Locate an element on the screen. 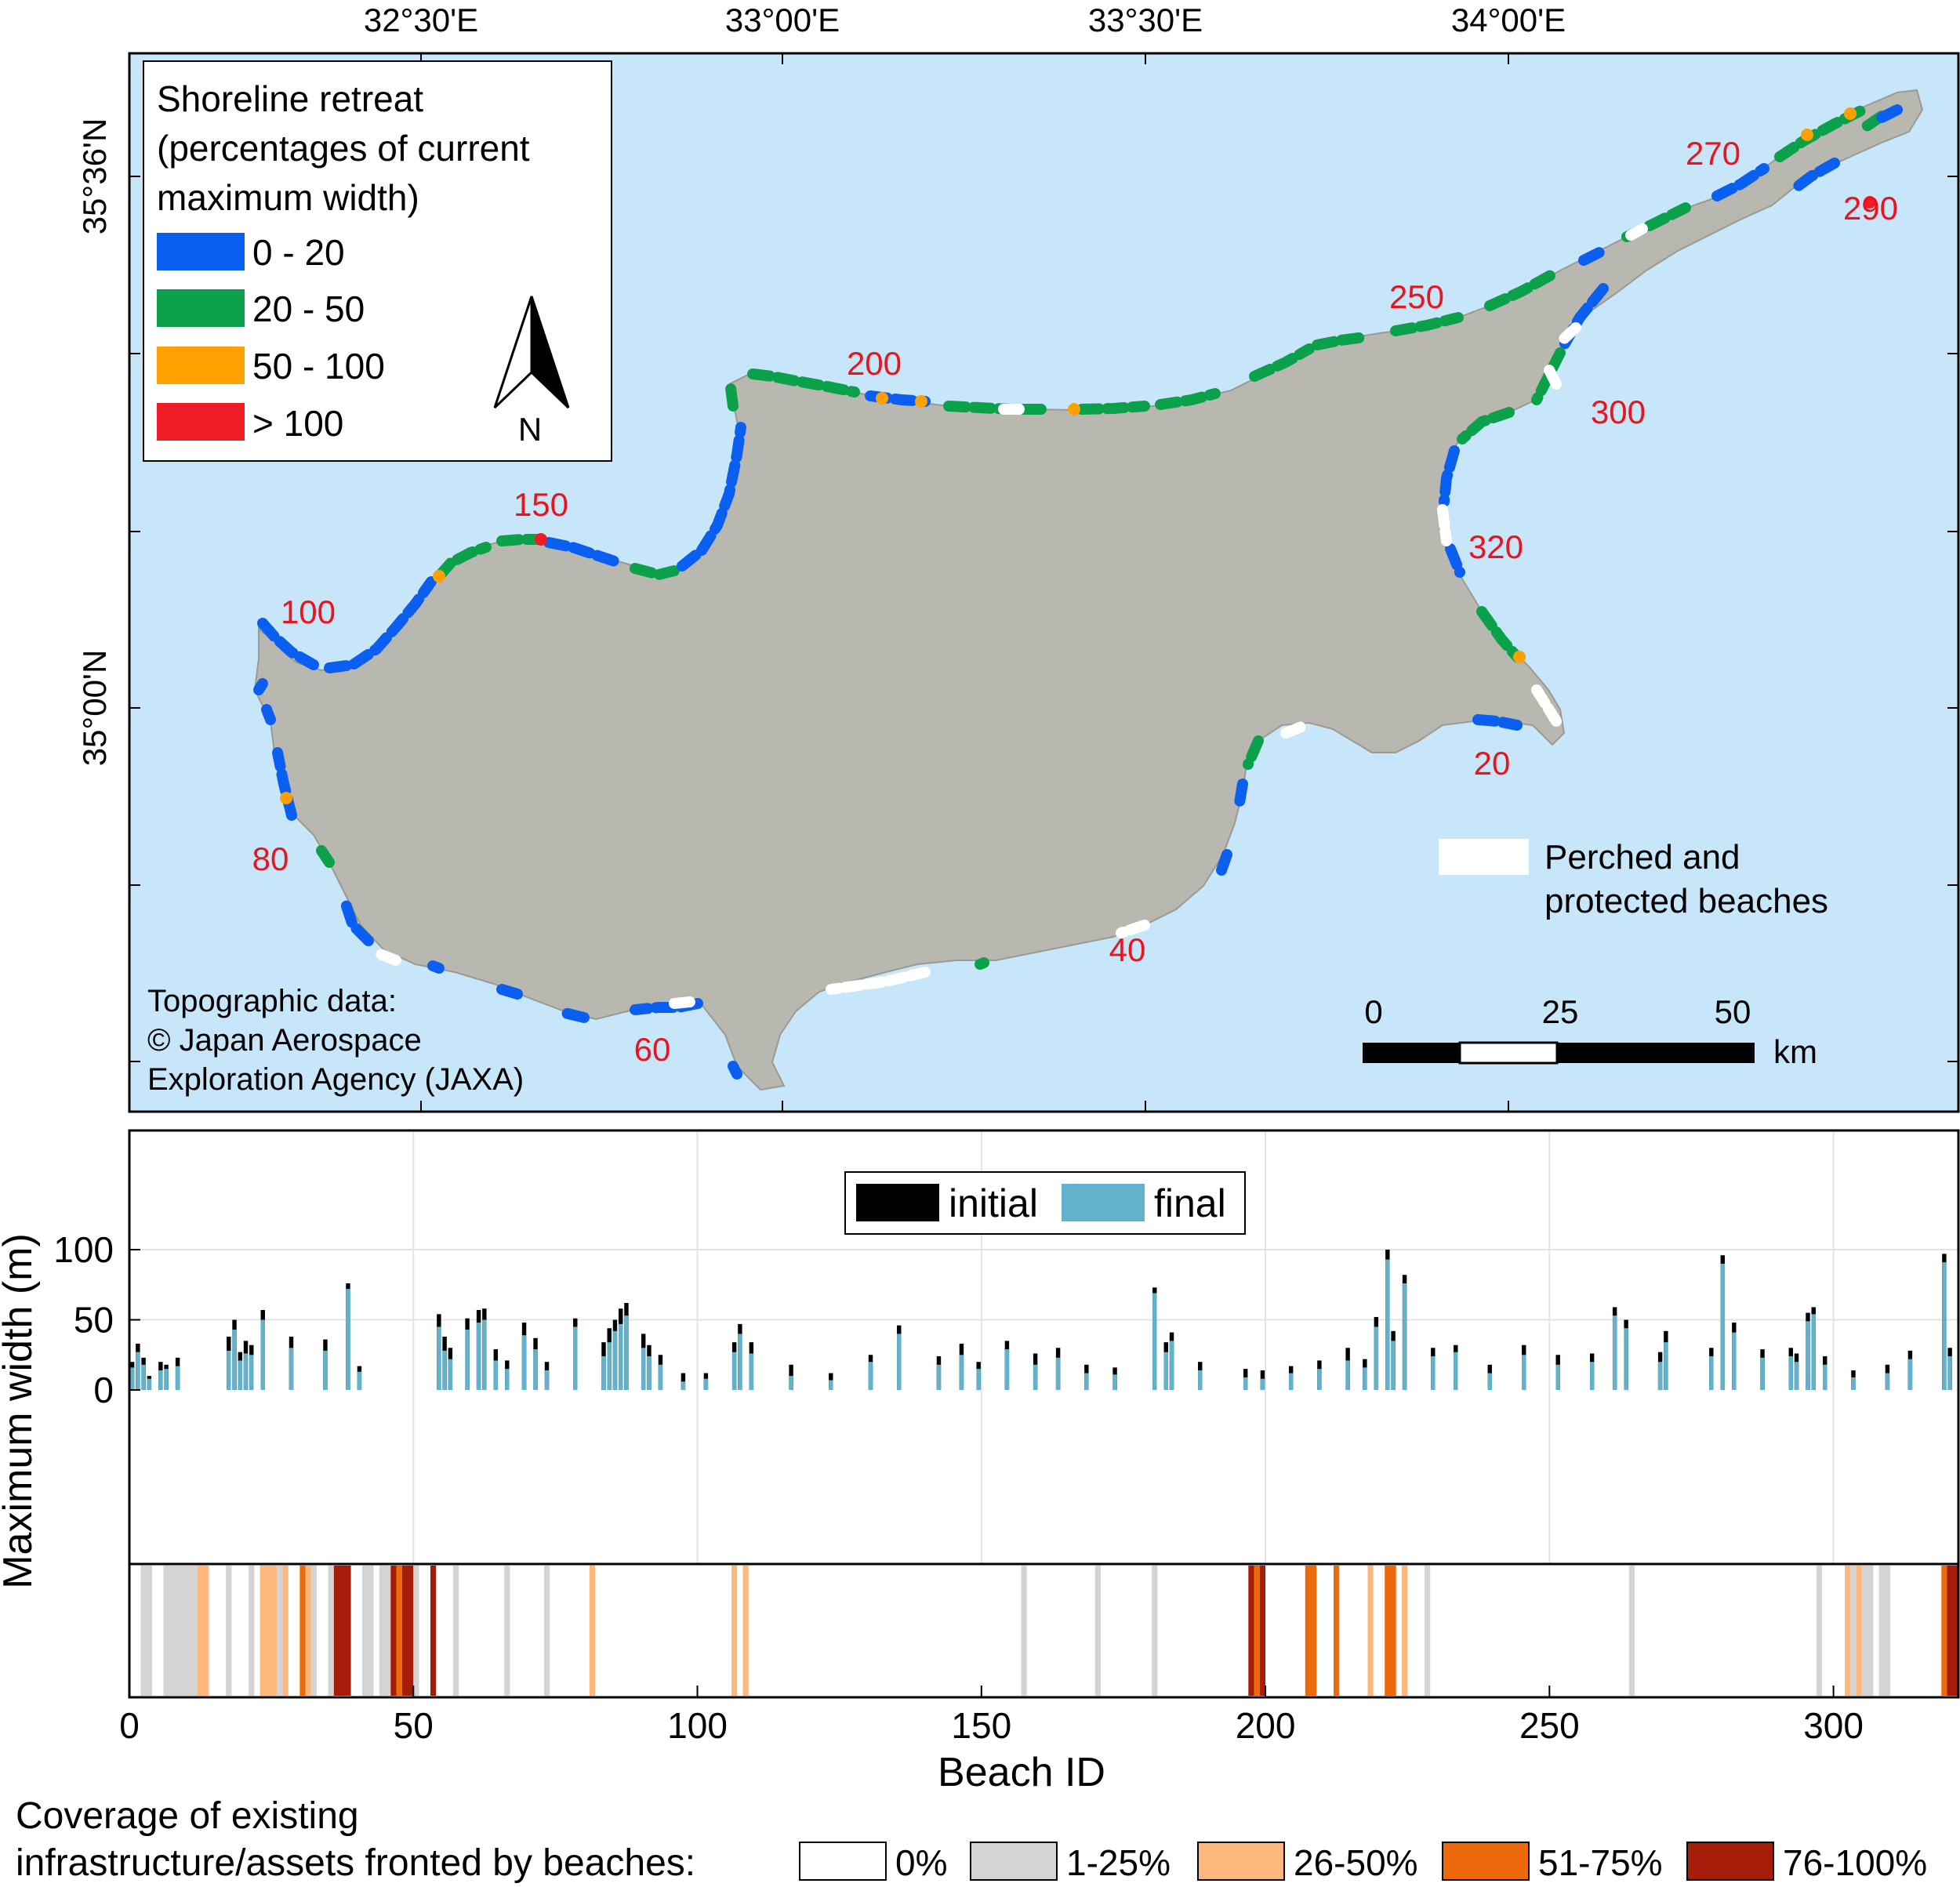 This screenshot has width=1960, height=1887. legend-label-initial: initial is located at coordinates (993, 1203).